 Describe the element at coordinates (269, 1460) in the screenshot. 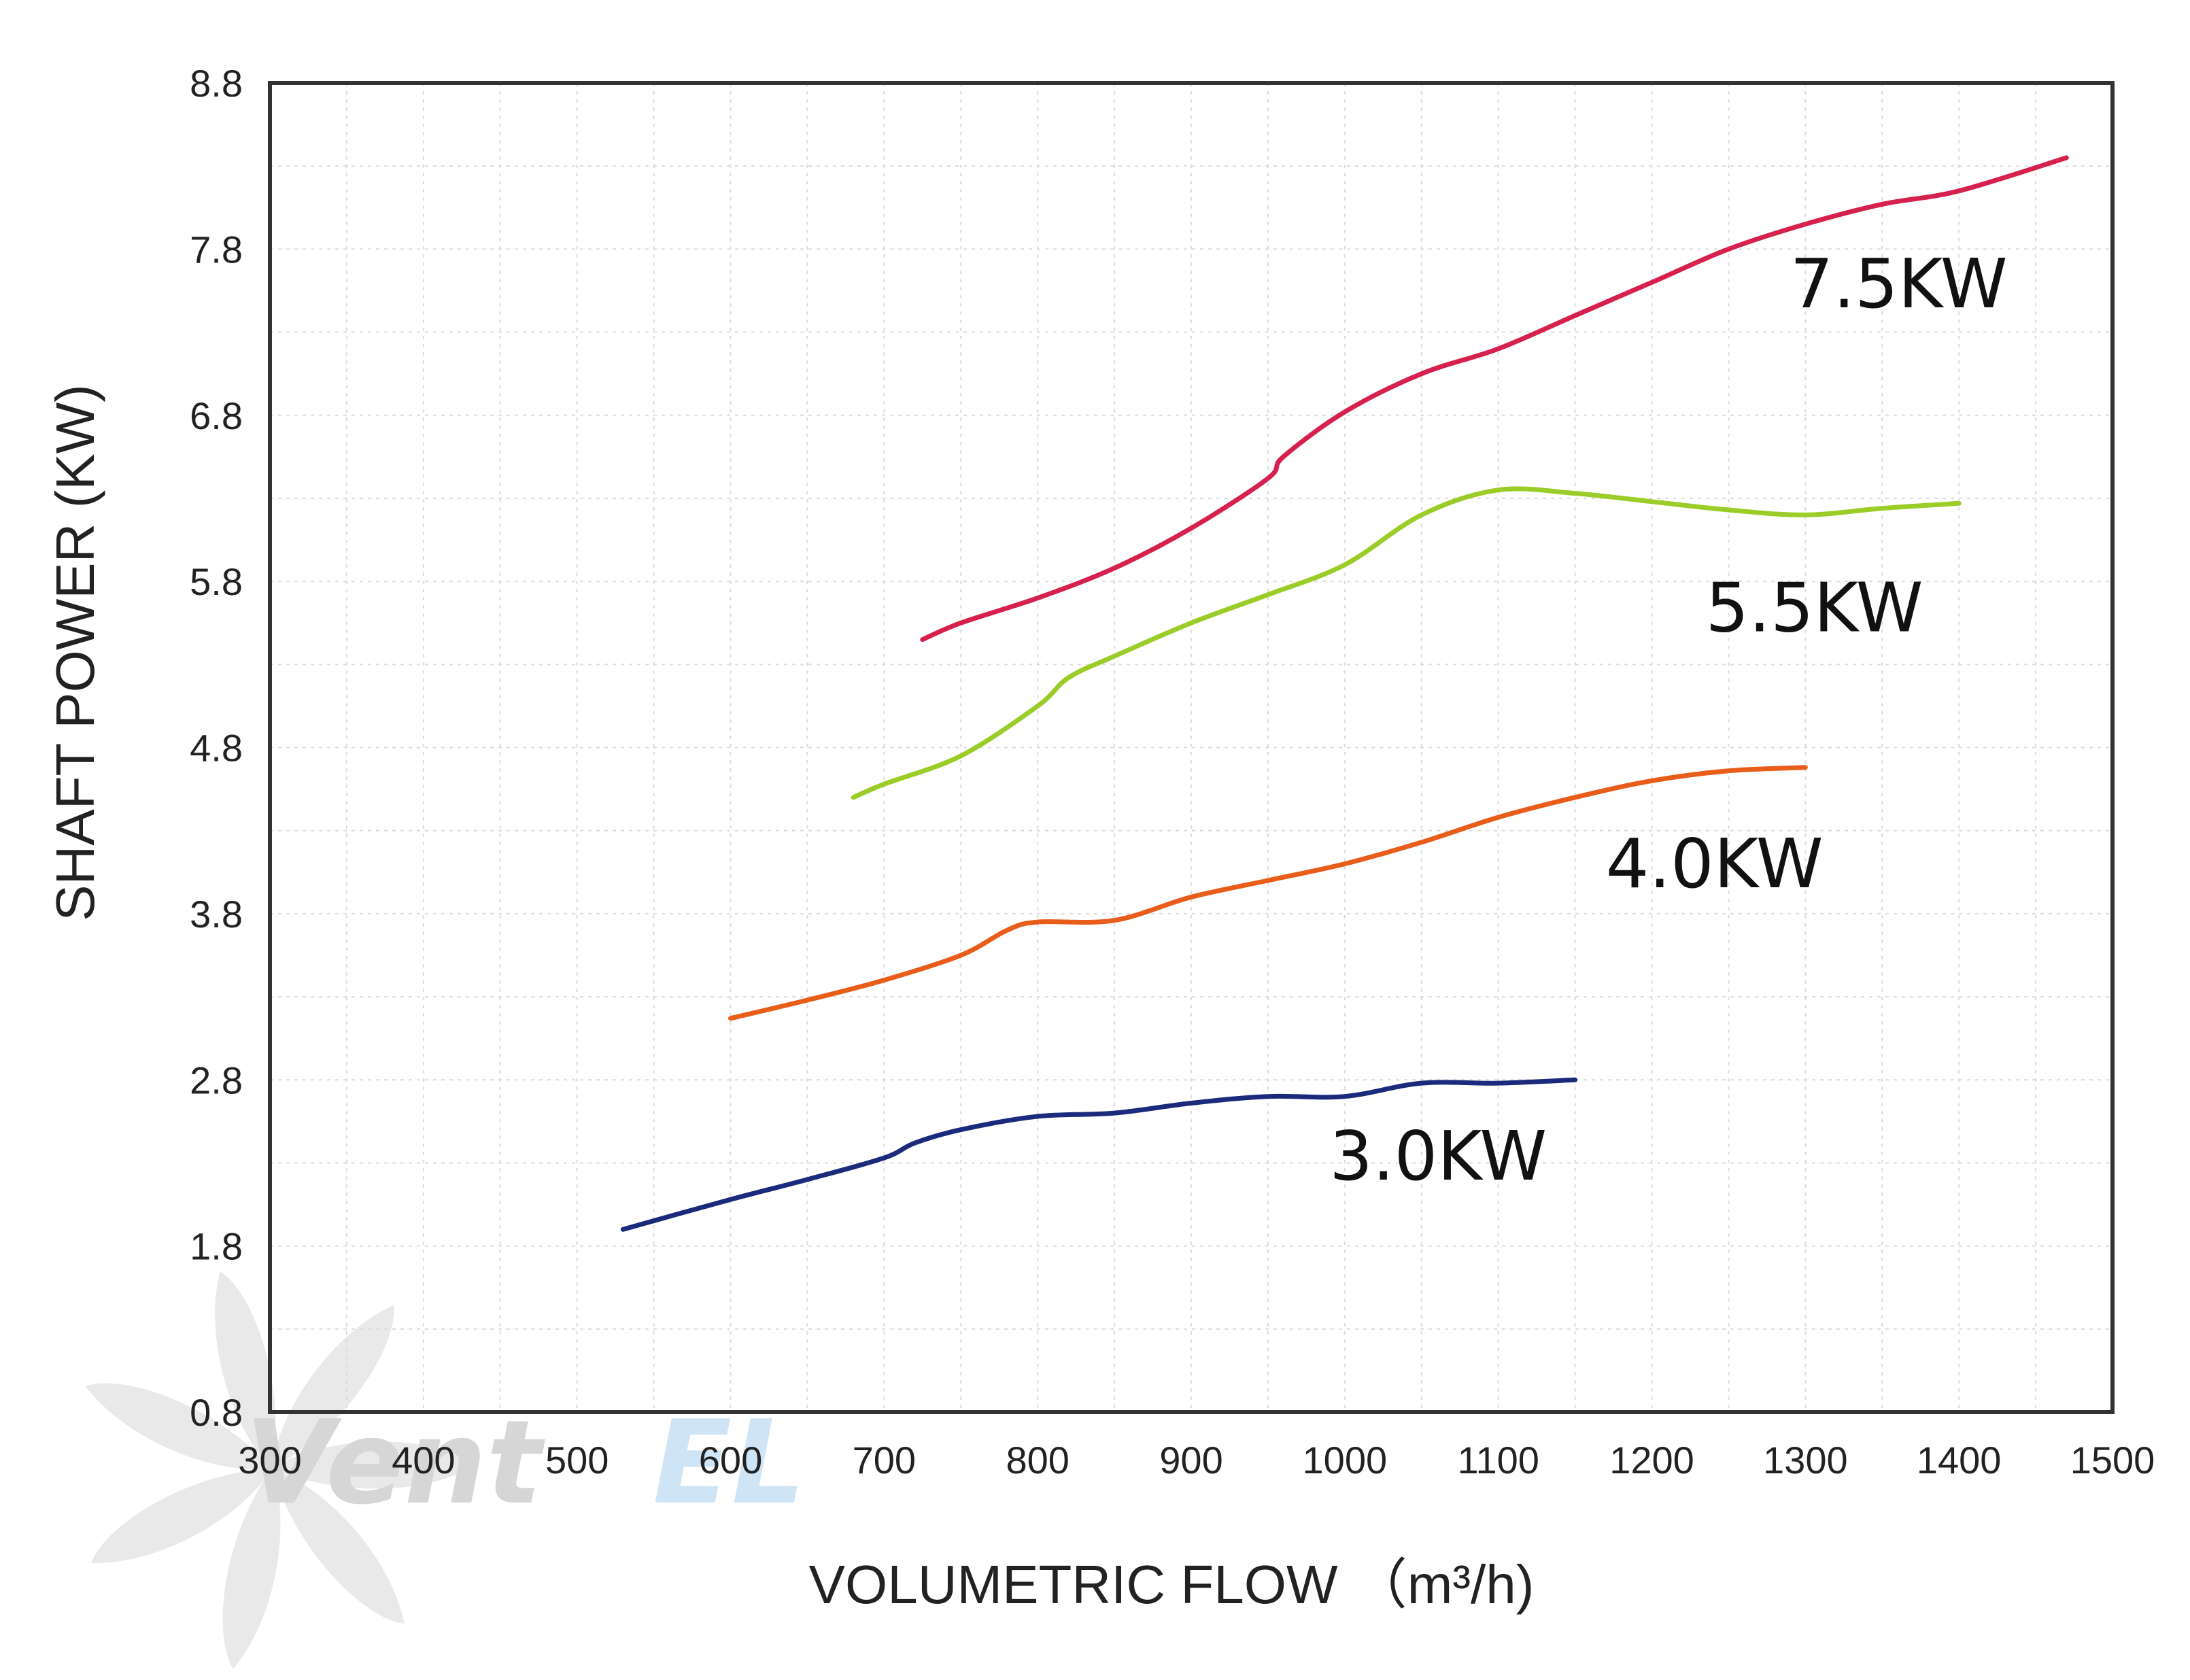

I see `x-tick-label: 300` at that location.